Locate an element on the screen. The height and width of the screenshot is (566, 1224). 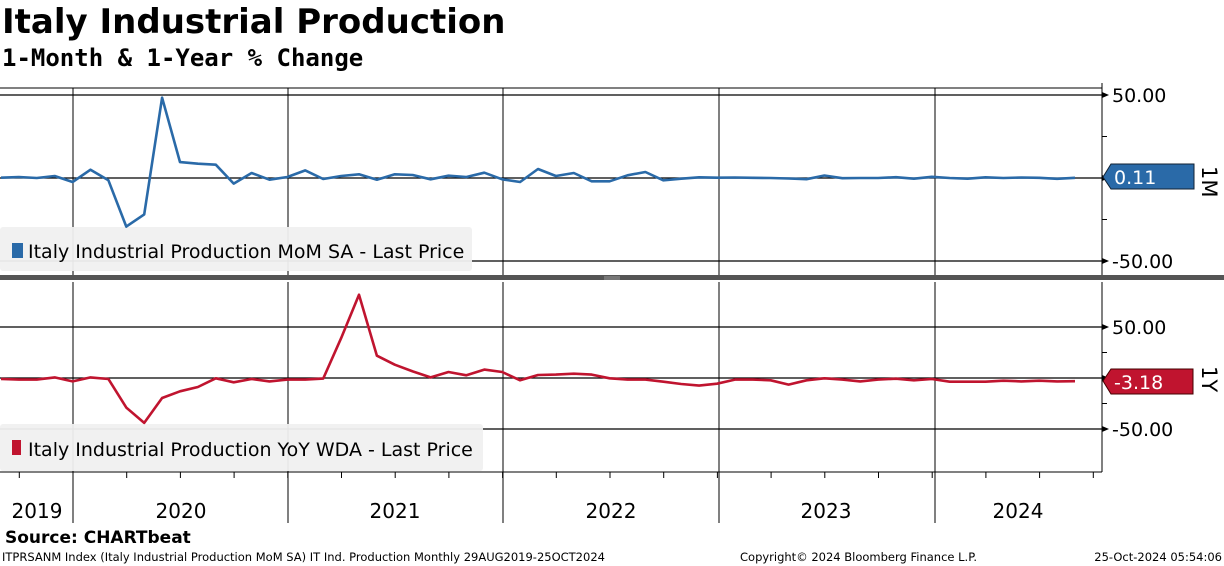
y-tick-label-bottom-50: 50.00 is located at coordinates (1139, 328).